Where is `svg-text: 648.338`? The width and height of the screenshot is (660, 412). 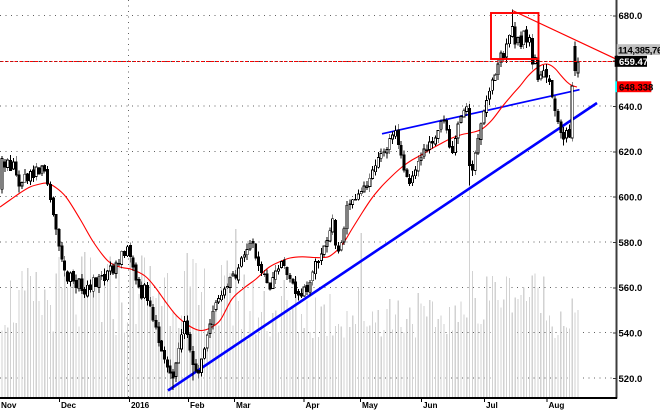 svg-text: 648.338 is located at coordinates (636, 88).